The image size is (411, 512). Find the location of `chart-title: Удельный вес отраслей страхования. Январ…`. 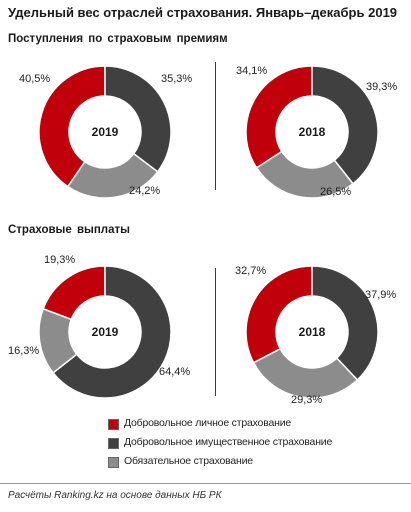

chart-title: Удельный вес отраслей страхования. Январ… is located at coordinates (203, 12).